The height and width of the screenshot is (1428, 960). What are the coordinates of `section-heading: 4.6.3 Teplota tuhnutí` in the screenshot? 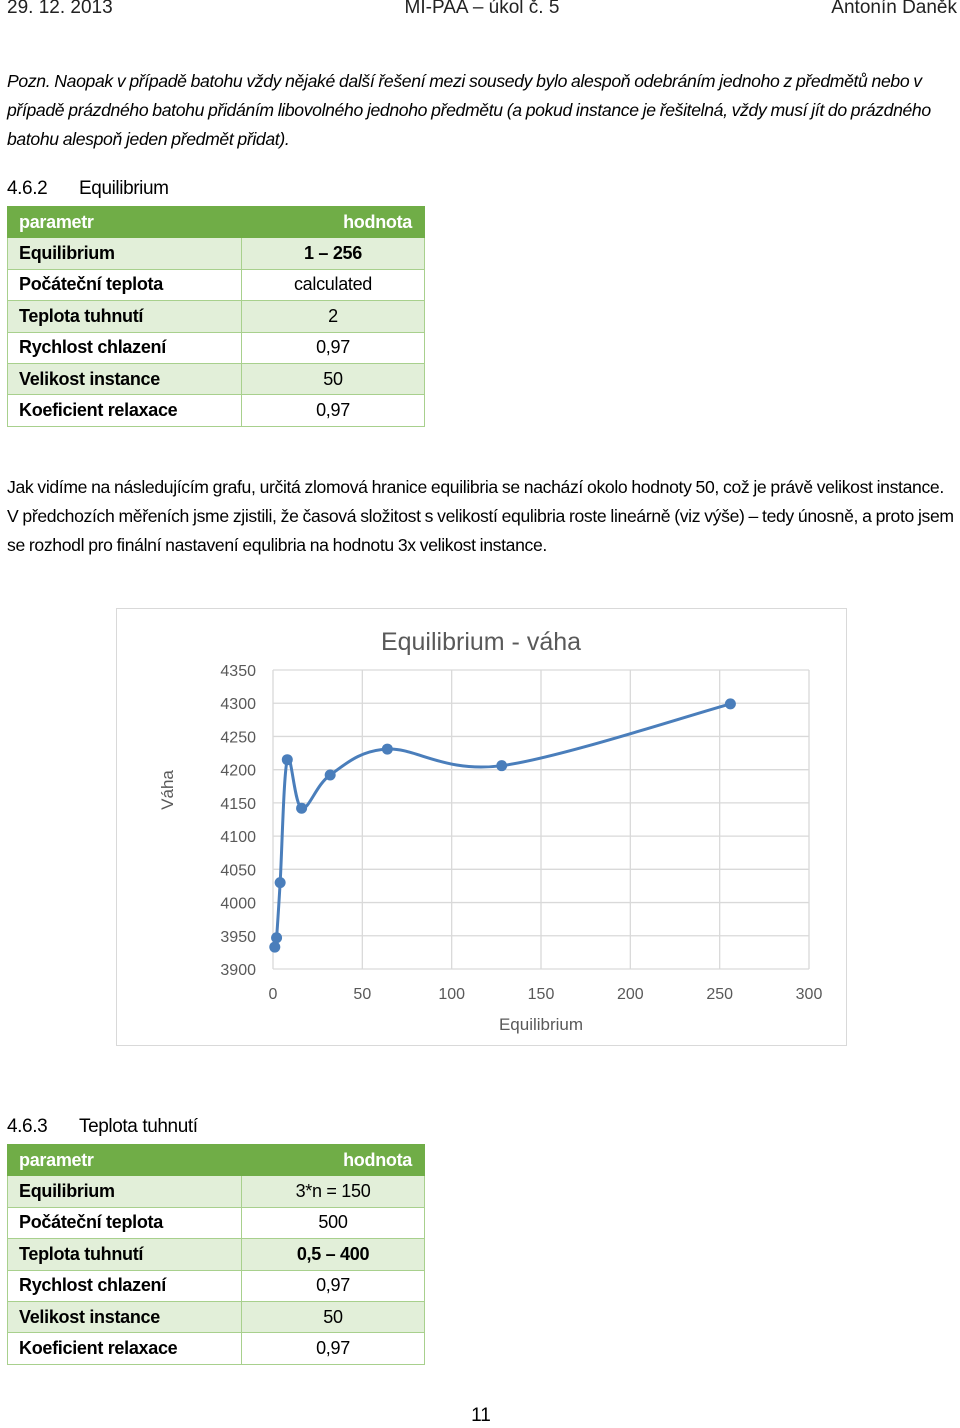 It's located at (102, 1127).